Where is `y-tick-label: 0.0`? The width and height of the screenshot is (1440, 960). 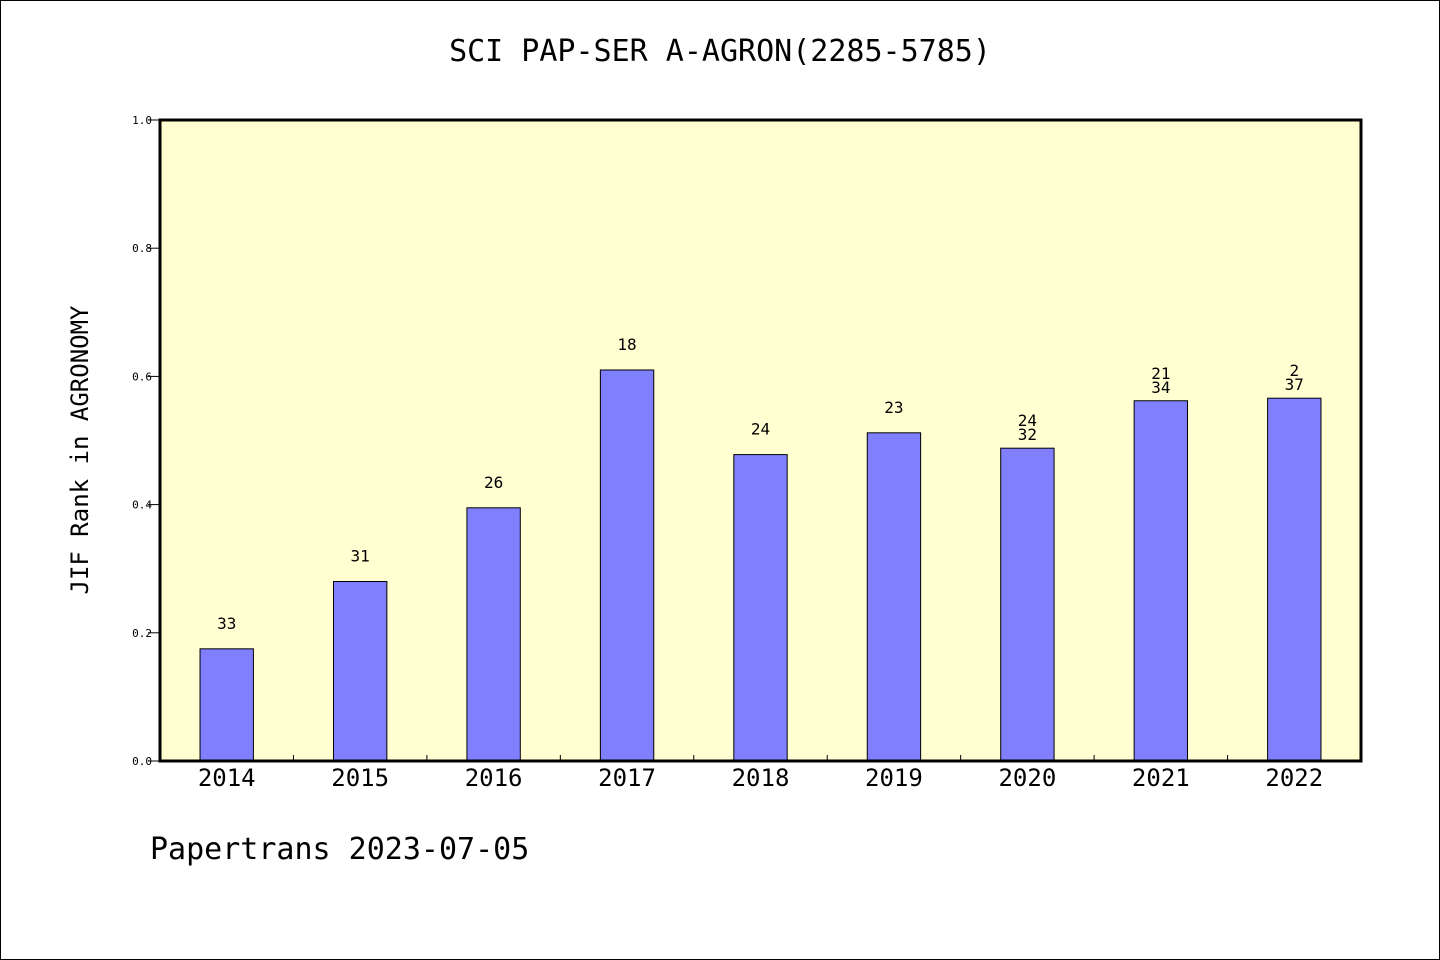 y-tick-label: 0.0 is located at coordinates (142, 761).